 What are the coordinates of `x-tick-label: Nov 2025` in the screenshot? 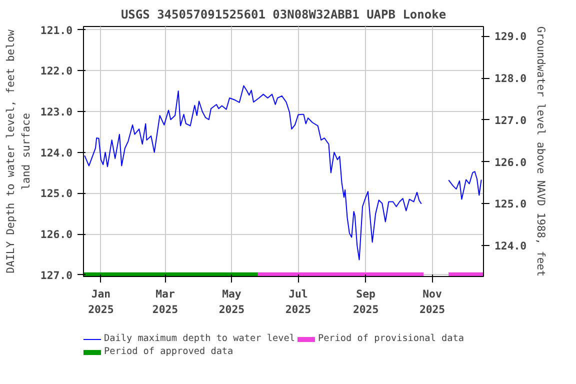 It's located at (432, 302).